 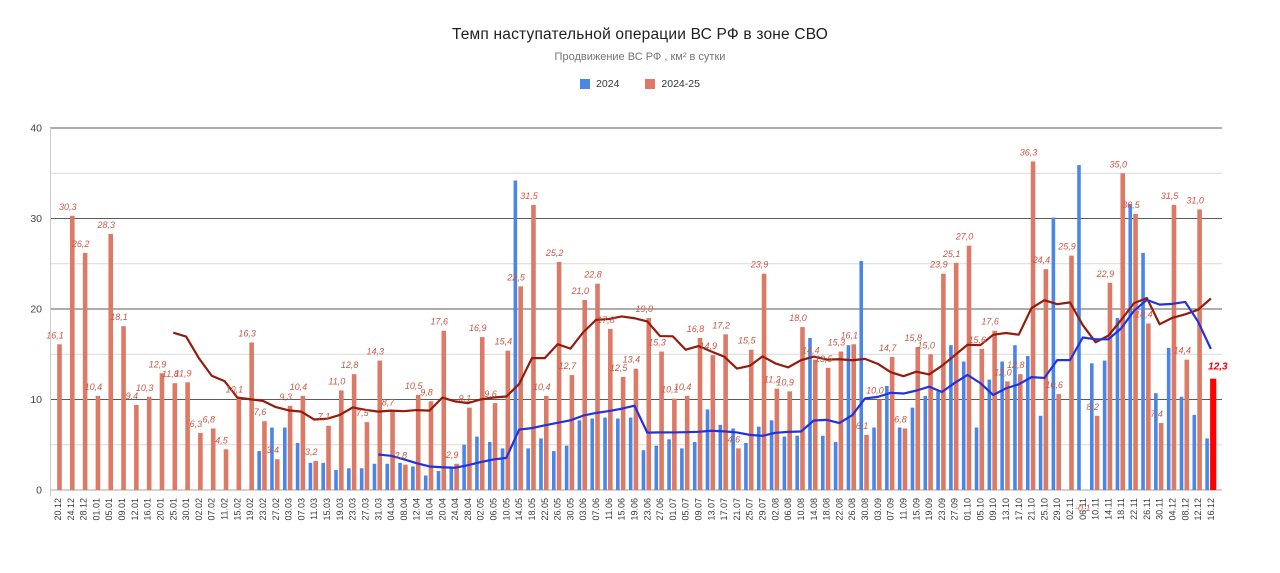 I want to click on bar-2024-25-current, so click(x=1213, y=434).